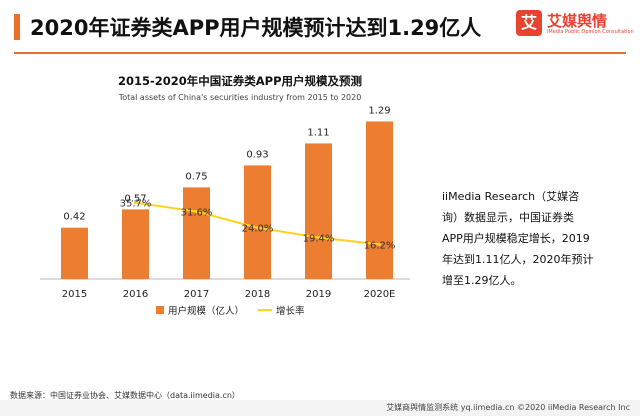  Describe the element at coordinates (380, 294) in the screenshot. I see `x-tick-label: 2020E` at that location.